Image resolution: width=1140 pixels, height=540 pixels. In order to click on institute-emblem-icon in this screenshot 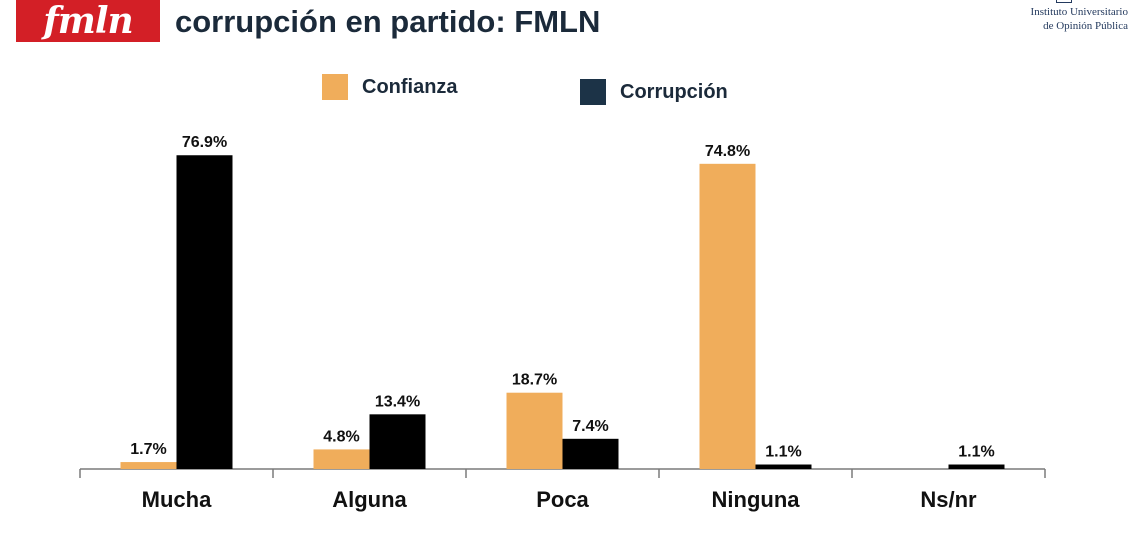, I will do `click(1064, 1)`.